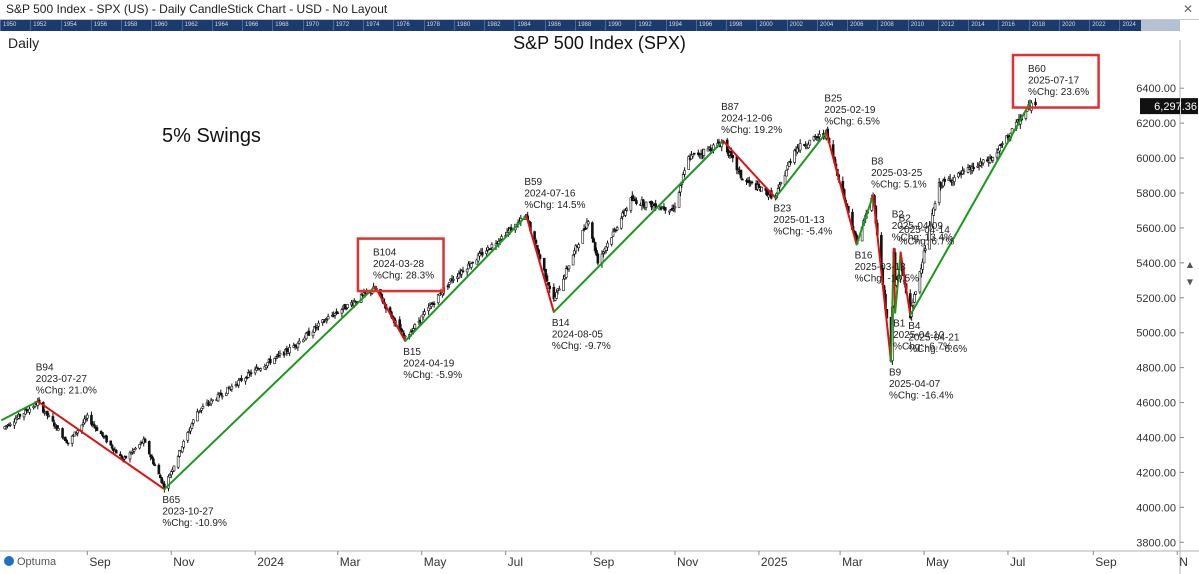 This screenshot has width=1199, height=574. What do you see at coordinates (1073, 25) in the screenshot?
I see `timeline-year: 2020` at bounding box center [1073, 25].